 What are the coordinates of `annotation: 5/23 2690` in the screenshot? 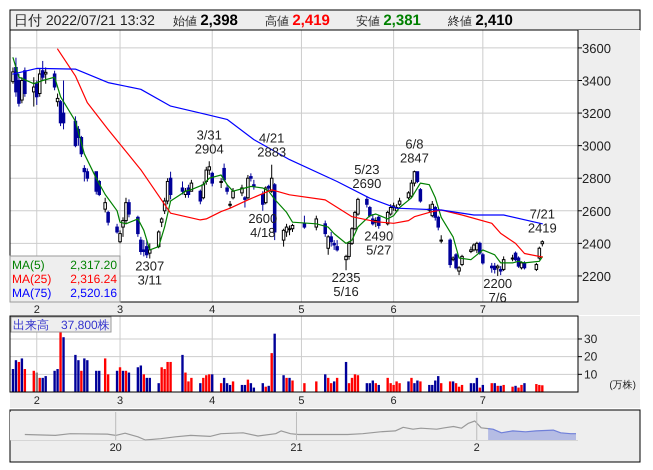 It's located at (367, 177).